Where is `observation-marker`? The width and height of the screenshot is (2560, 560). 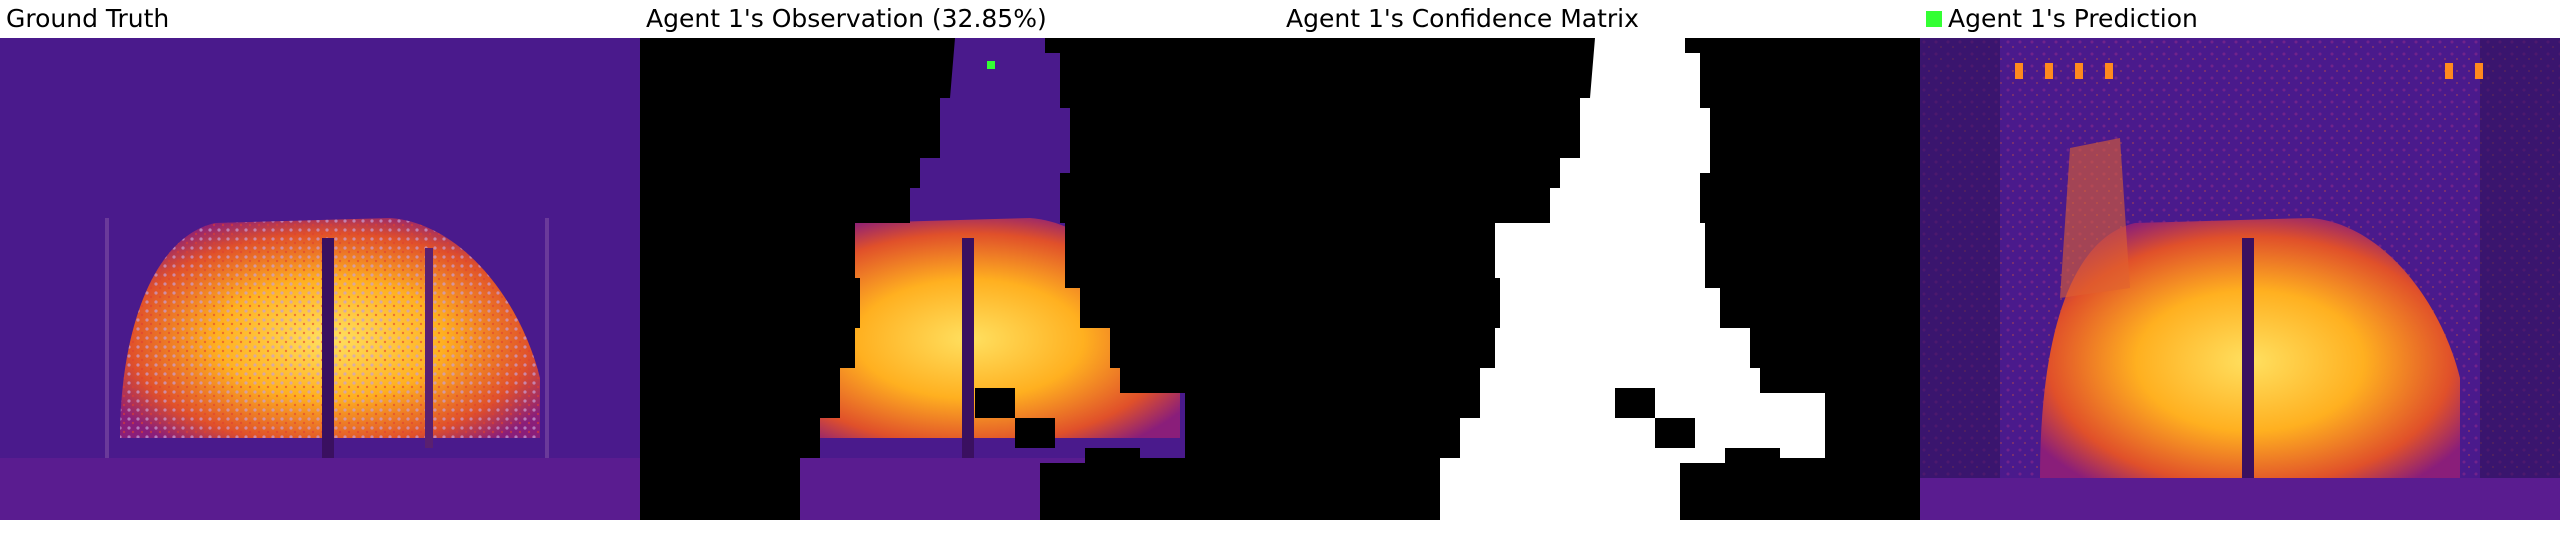
observation-marker is located at coordinates (991, 65).